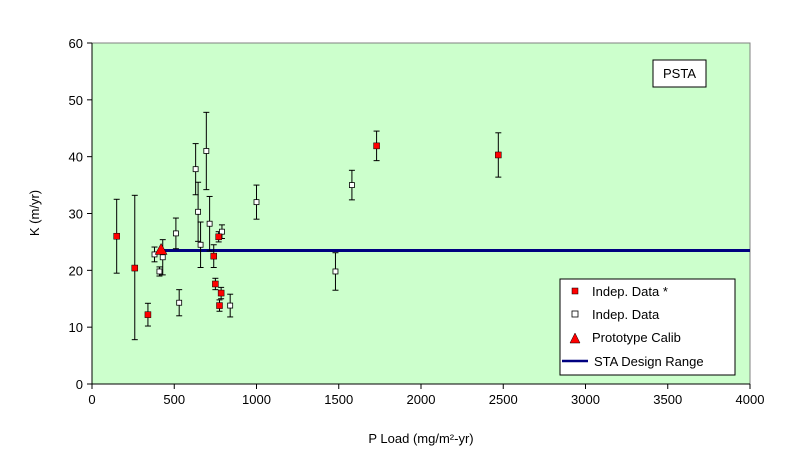 Image resolution: width=803 pixels, height=459 pixels. Describe the element at coordinates (575, 291) in the screenshot. I see `legend-marker-indep-star` at that location.